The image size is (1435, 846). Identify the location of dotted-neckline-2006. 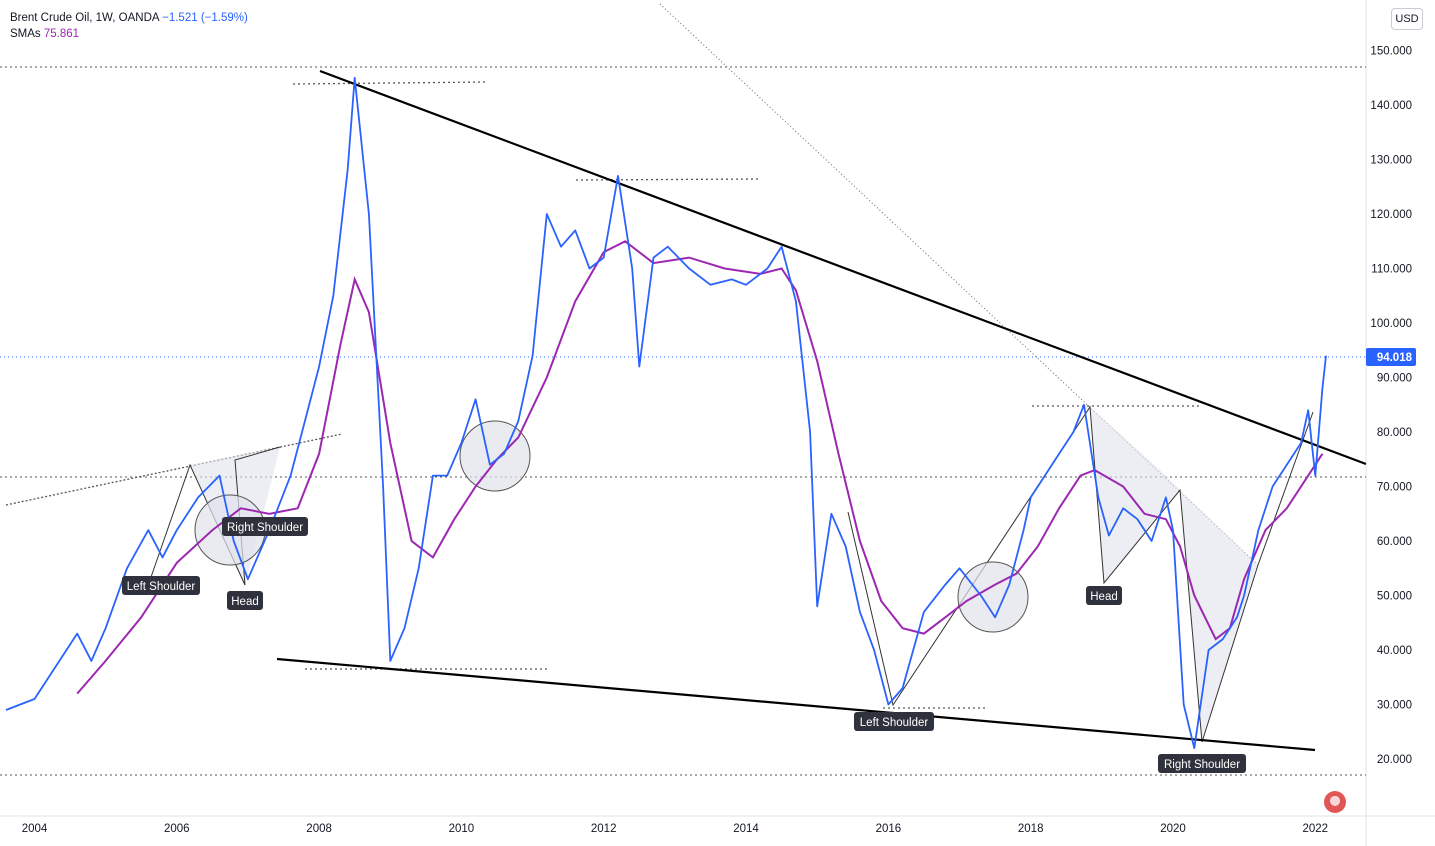
(174, 469).